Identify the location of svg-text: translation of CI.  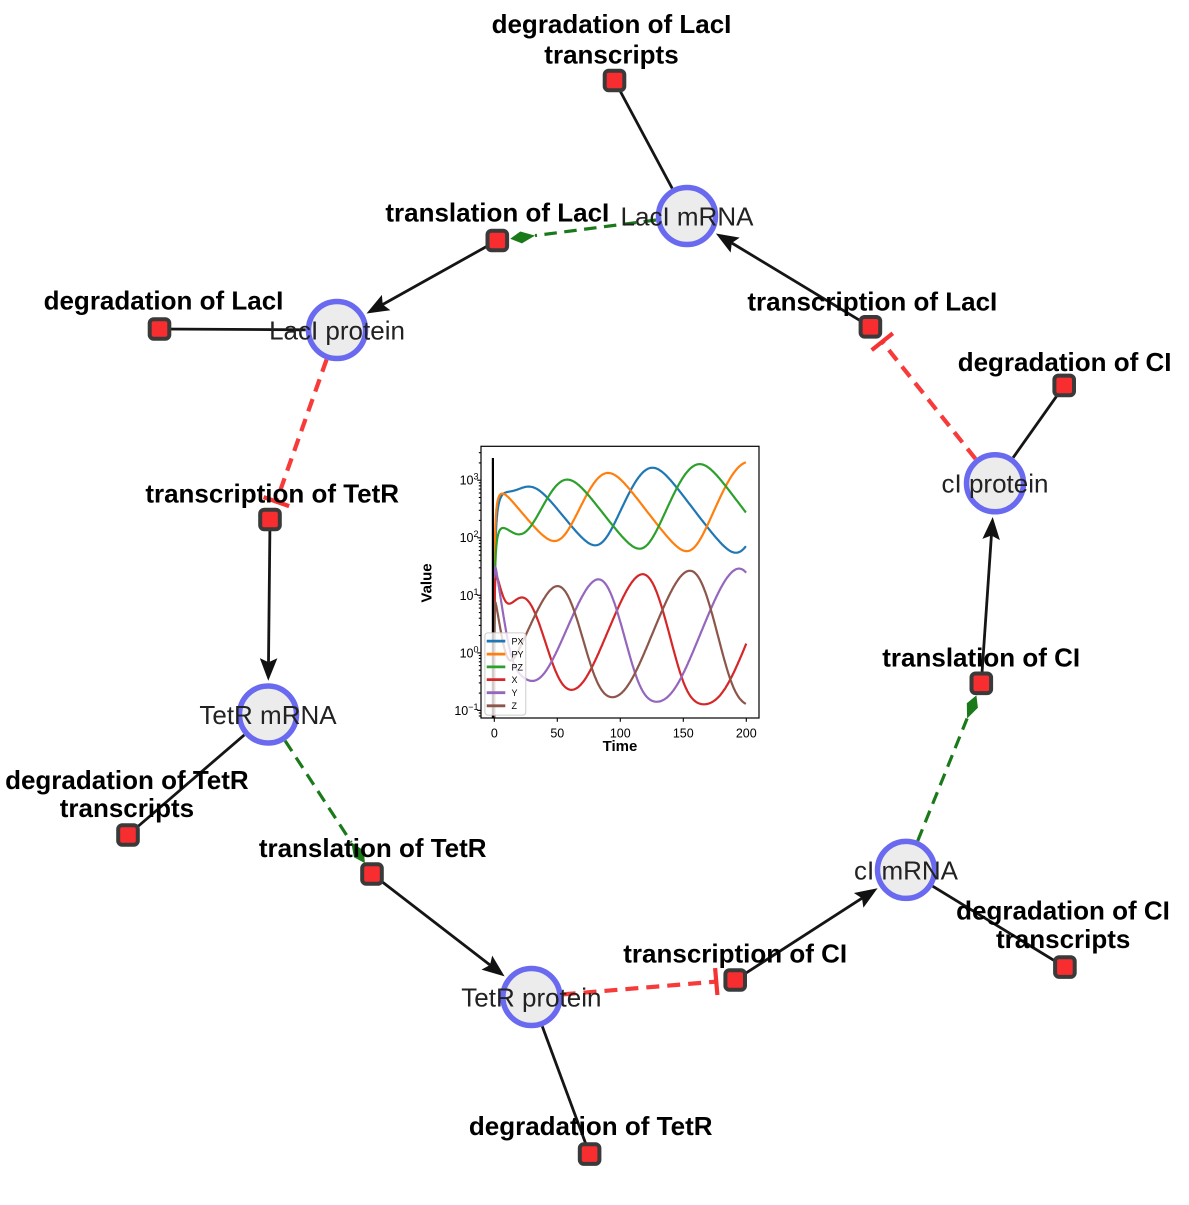
(981, 657).